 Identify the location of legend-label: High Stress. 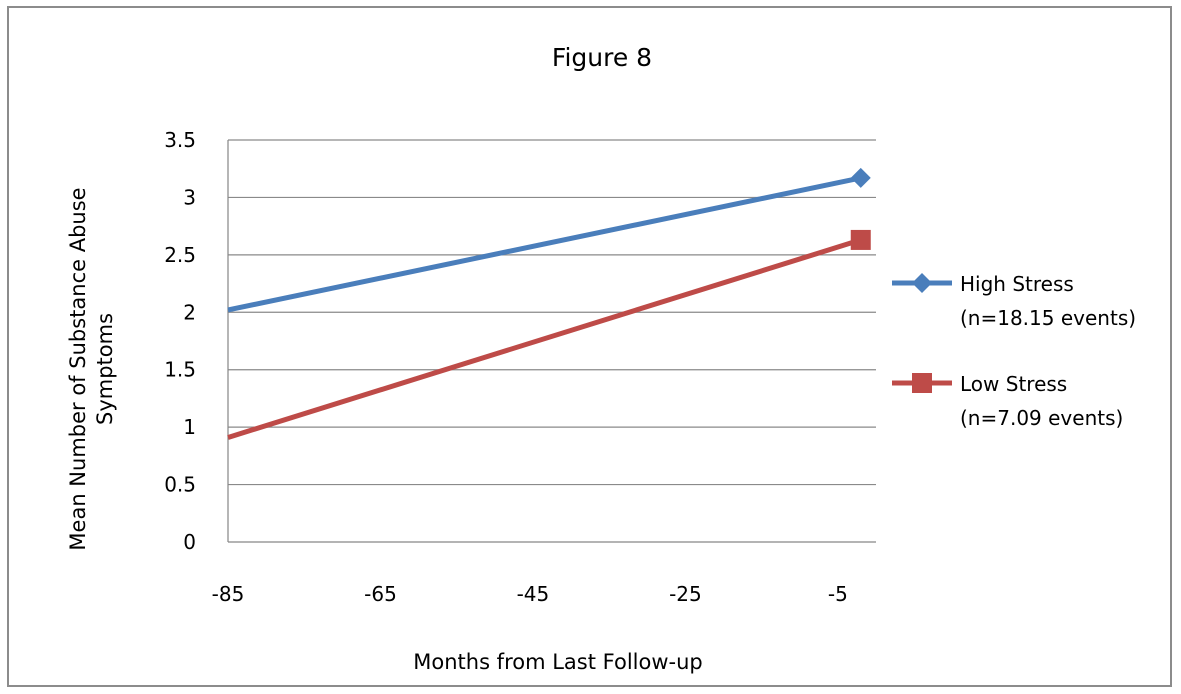
(1017, 284).